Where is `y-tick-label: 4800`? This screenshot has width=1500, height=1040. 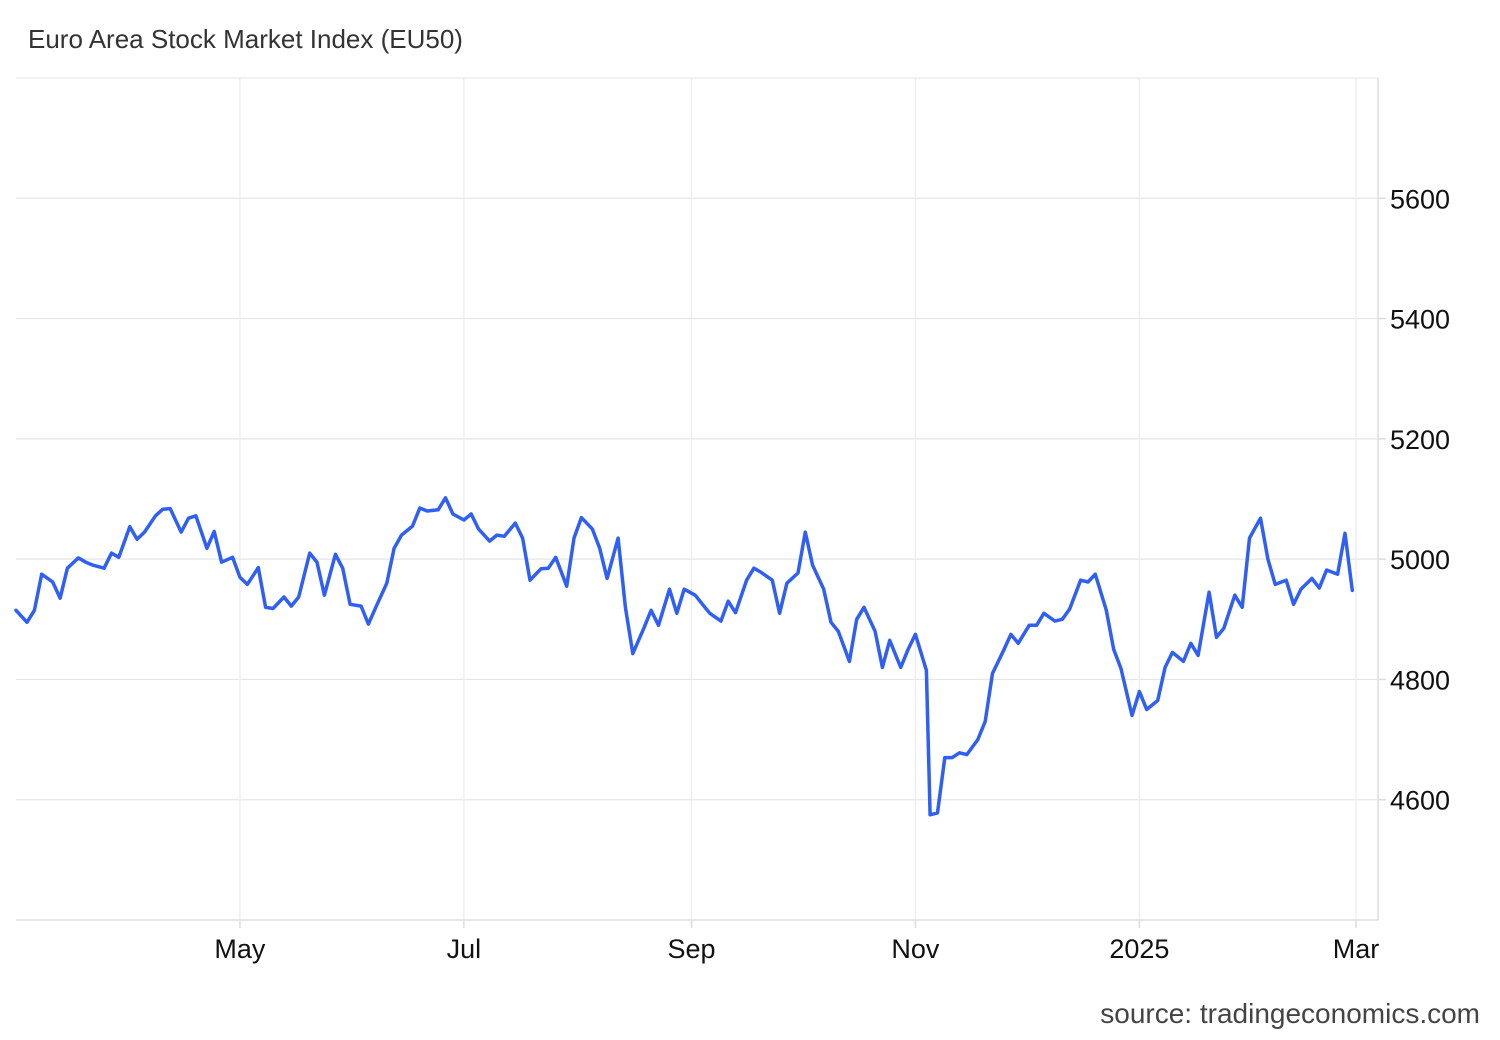
y-tick-label: 4800 is located at coordinates (1420, 680).